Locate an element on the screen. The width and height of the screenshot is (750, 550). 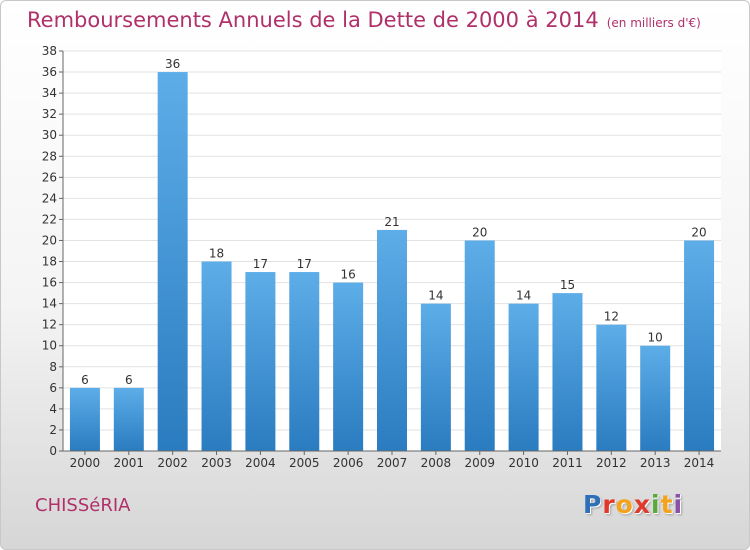
y-tick-label: 8 is located at coordinates (53, 367).